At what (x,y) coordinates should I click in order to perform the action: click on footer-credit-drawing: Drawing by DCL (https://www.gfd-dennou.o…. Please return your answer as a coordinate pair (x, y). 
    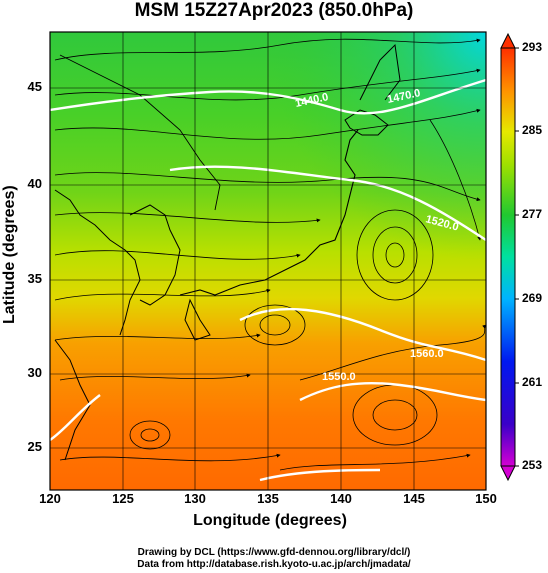
    Looking at the image, I should click on (274, 552).